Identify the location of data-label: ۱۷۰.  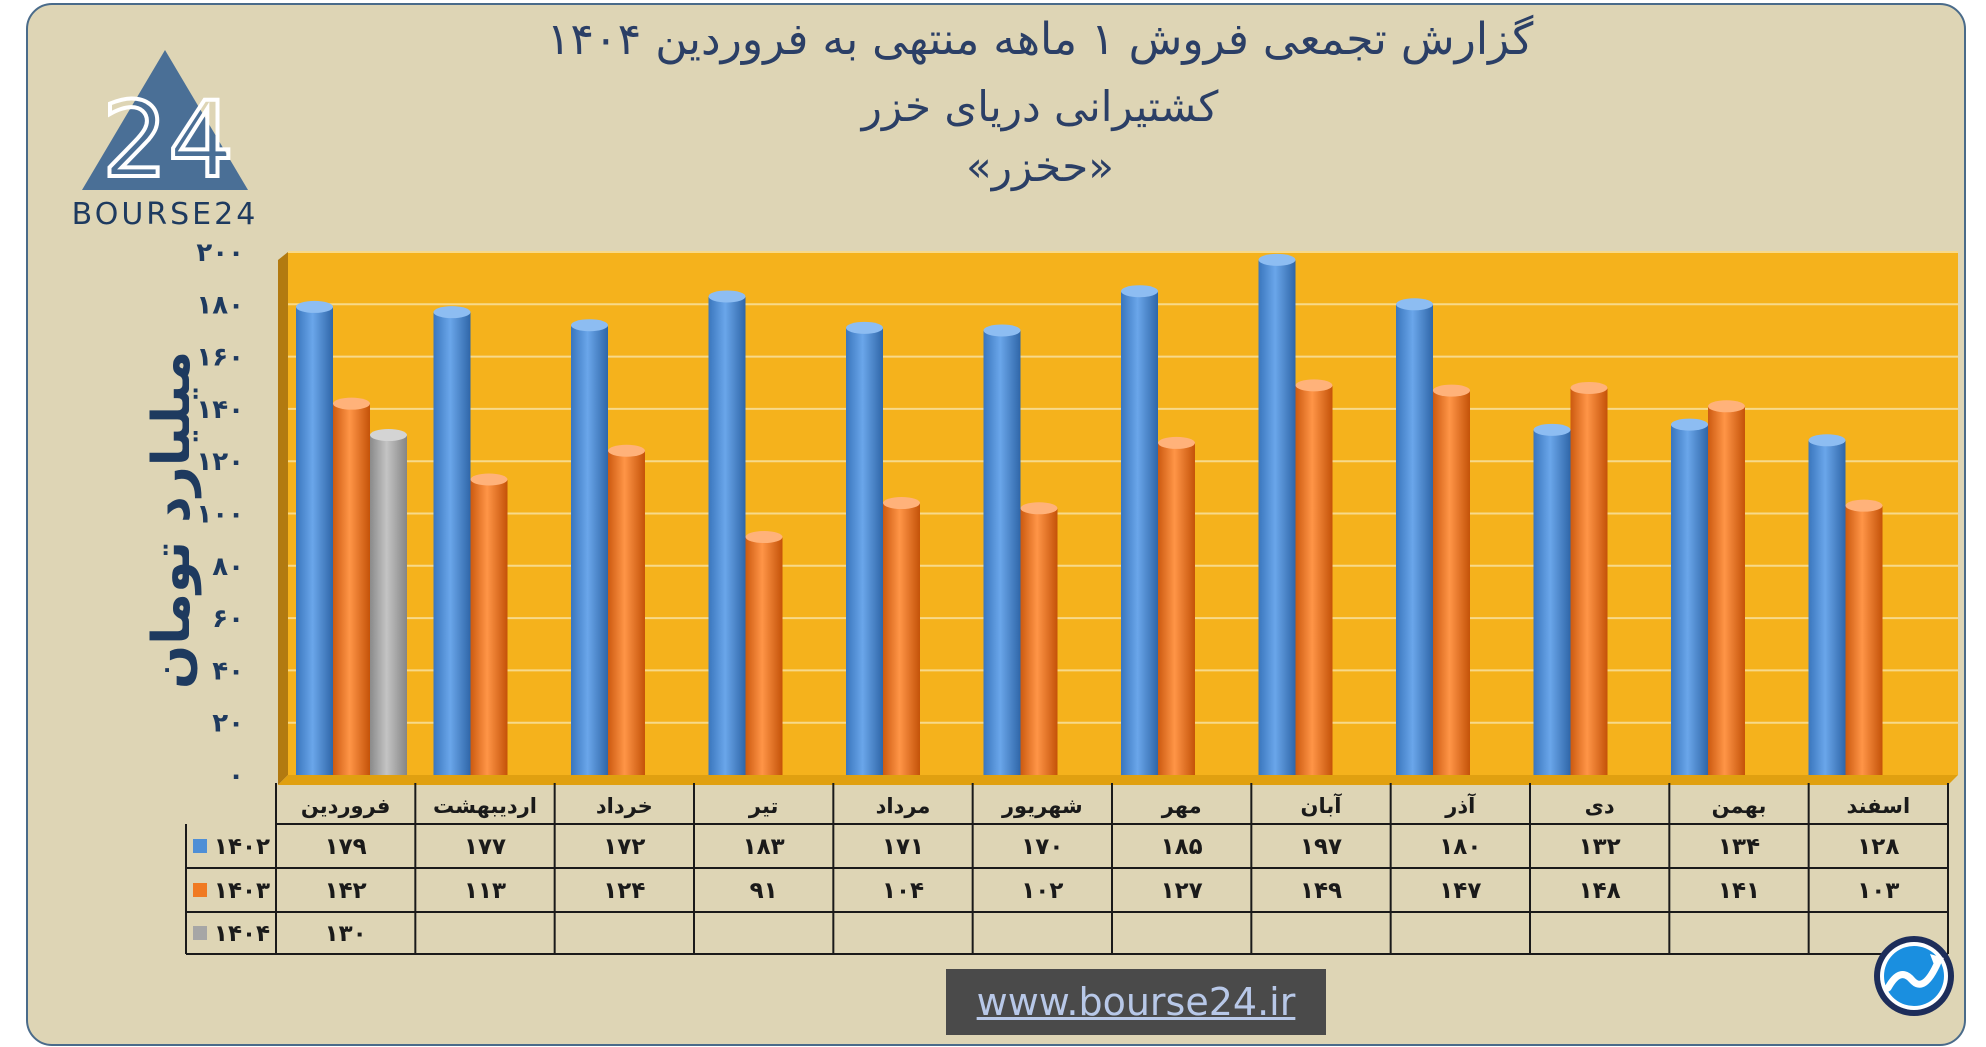
(1042, 847).